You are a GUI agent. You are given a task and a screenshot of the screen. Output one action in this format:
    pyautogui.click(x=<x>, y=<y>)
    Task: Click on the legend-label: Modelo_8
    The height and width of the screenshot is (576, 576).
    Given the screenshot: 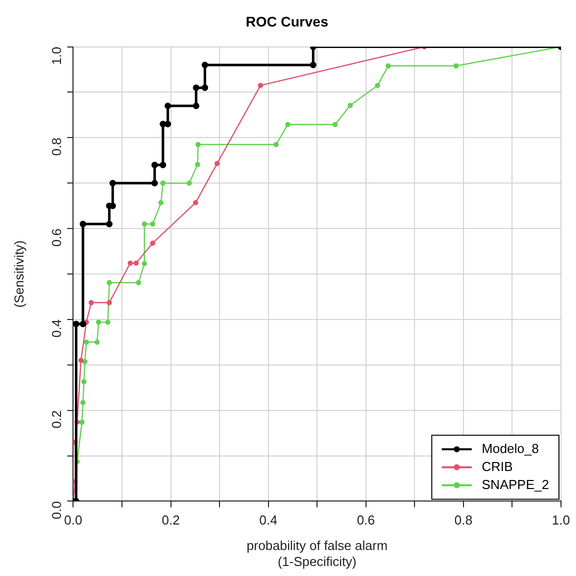 What is the action you would take?
    pyautogui.click(x=510, y=448)
    